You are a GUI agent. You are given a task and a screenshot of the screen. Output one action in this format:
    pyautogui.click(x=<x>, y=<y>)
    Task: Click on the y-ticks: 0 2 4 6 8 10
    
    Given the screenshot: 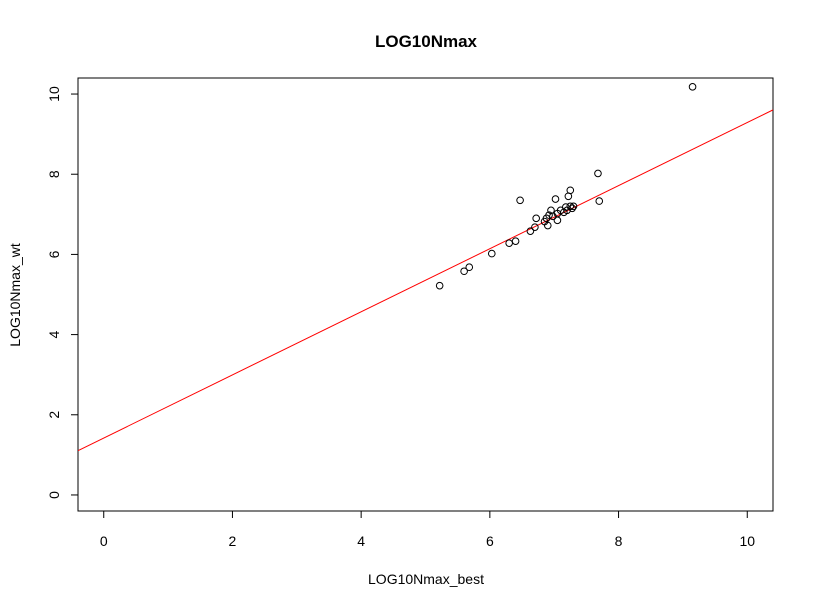 What is the action you would take?
    pyautogui.click(x=62, y=292)
    